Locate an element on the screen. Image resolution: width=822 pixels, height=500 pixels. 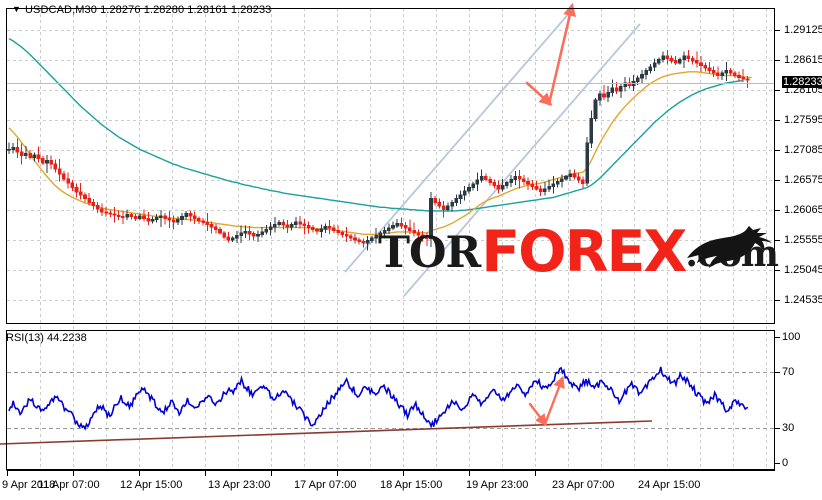
price-y-label-0: 1.29125 is located at coordinates (803, 30).